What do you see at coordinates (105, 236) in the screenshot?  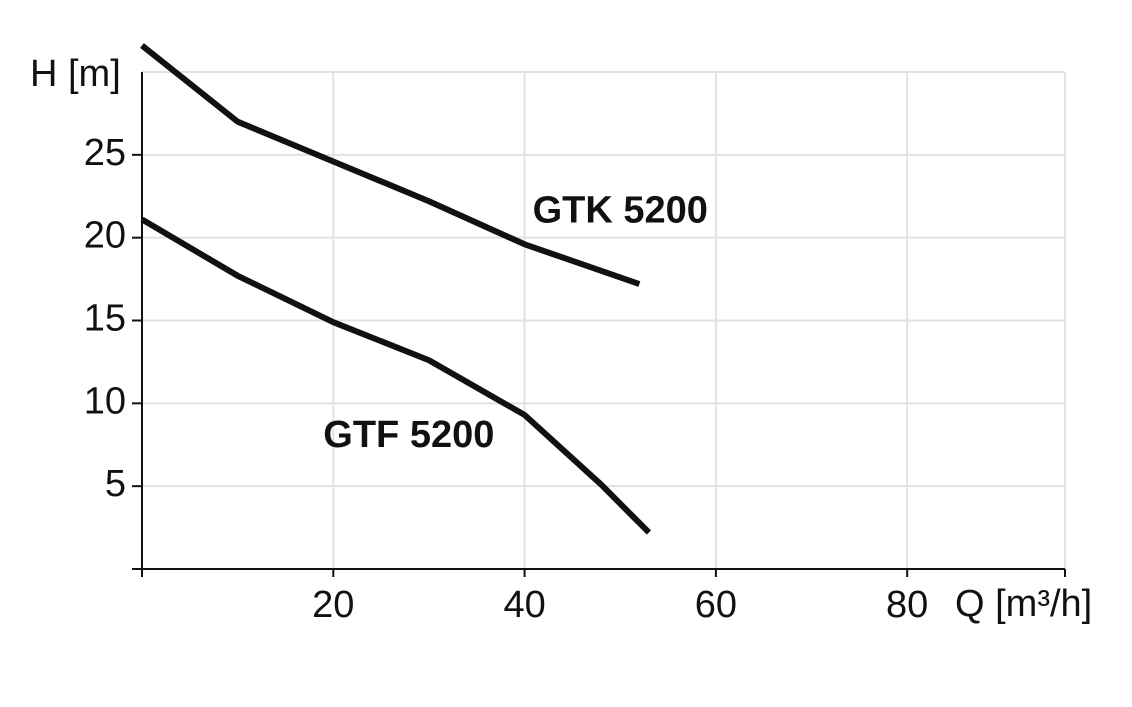 I see `y-tick-label: 20` at bounding box center [105, 236].